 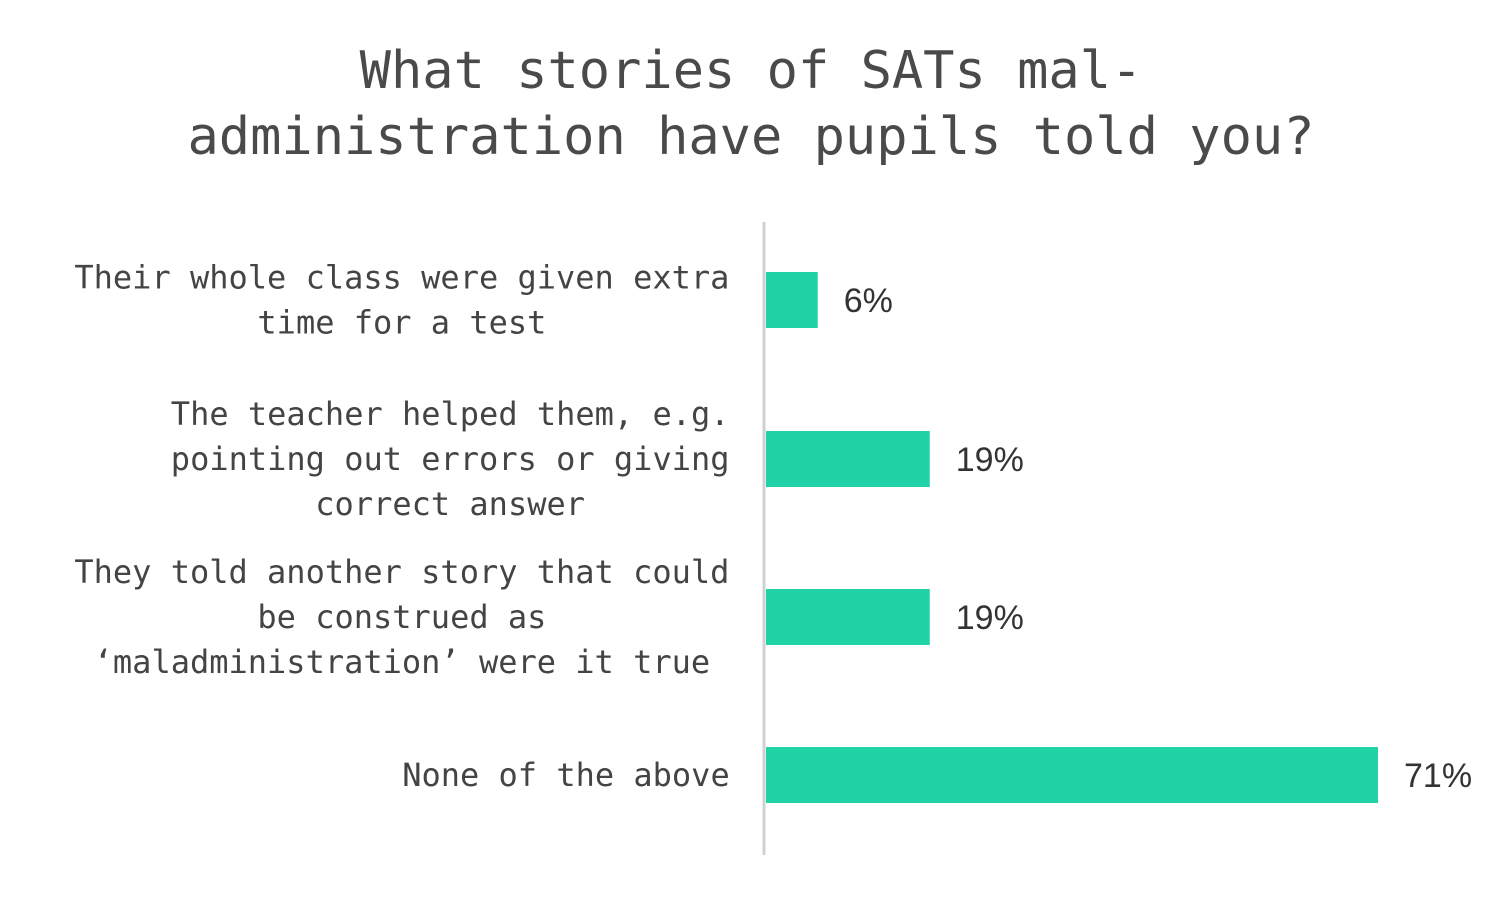 I want to click on value-label-3: 19%, so click(x=990, y=618).